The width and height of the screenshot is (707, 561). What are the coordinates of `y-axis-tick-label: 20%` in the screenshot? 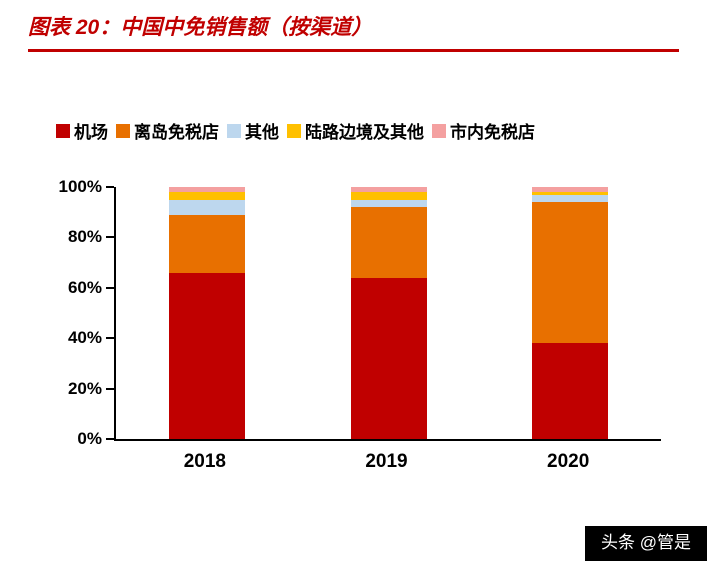 It's located at (84, 388).